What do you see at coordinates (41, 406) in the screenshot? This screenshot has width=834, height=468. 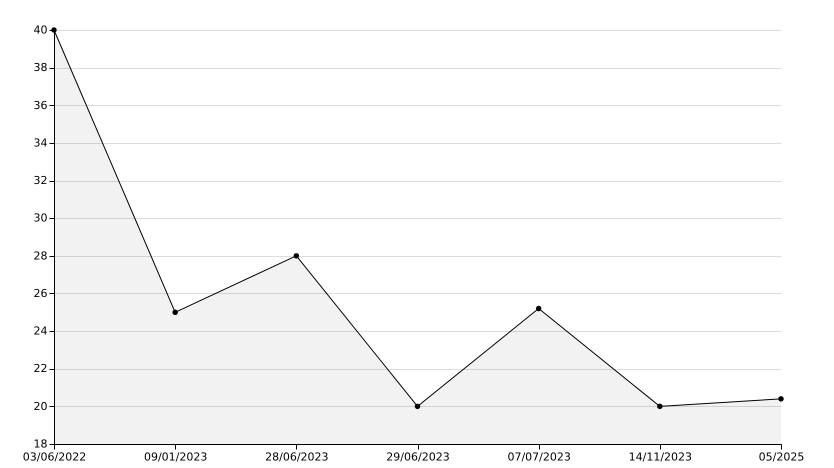 I see `y-tick-label: 20` at bounding box center [41, 406].